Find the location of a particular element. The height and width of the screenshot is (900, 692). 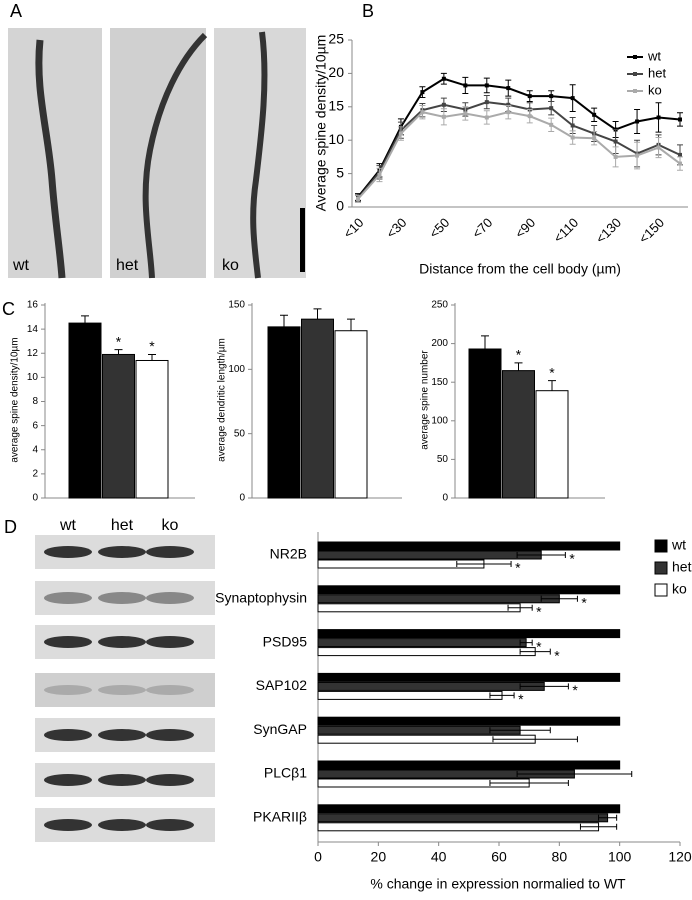

legend-label: het is located at coordinates (682, 567).